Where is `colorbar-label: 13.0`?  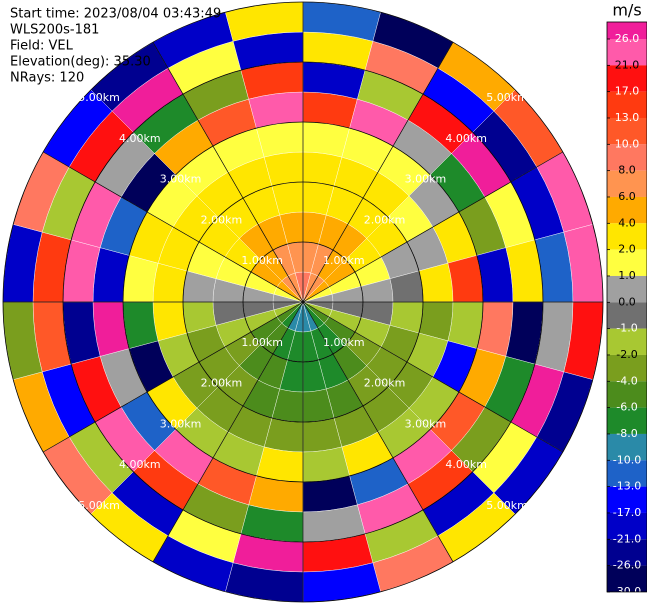 colorbar-label: 13.0 is located at coordinates (627, 117).